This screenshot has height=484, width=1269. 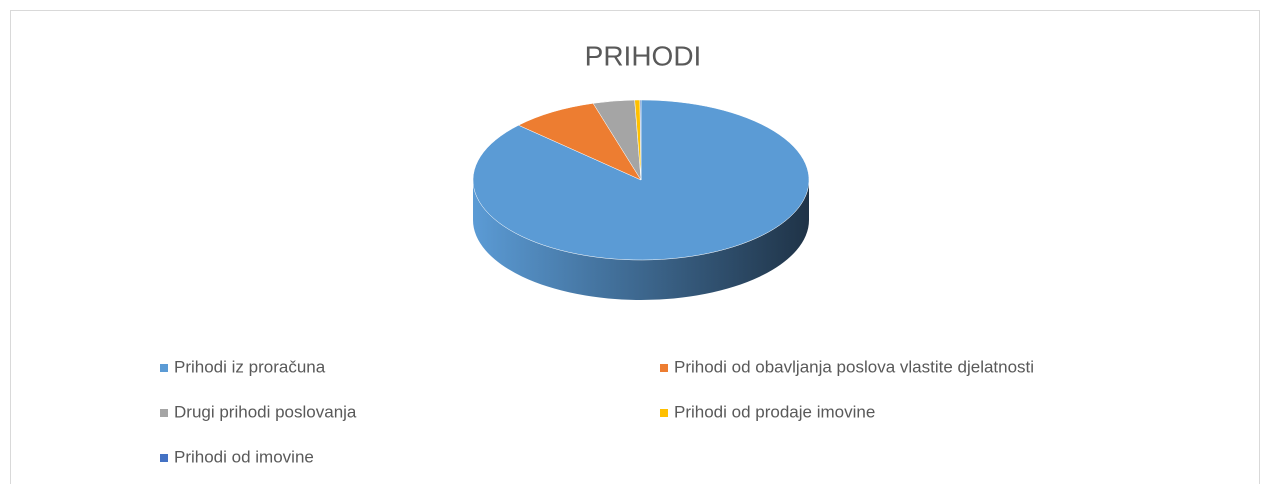 I want to click on legend-label: Prihodi iz proračuna, so click(x=250, y=366).